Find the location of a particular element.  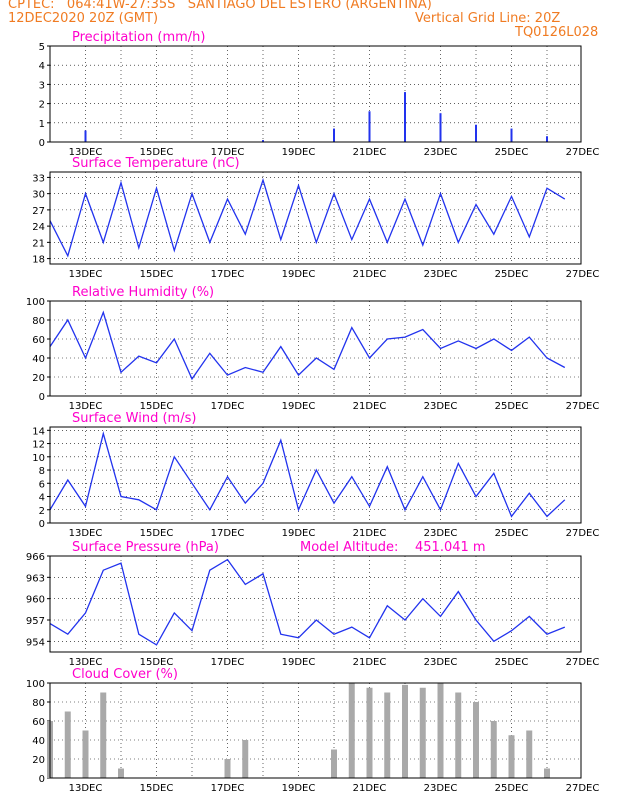

header-line2-right: Vertical Grid Line: 20Z is located at coordinates (488, 18).